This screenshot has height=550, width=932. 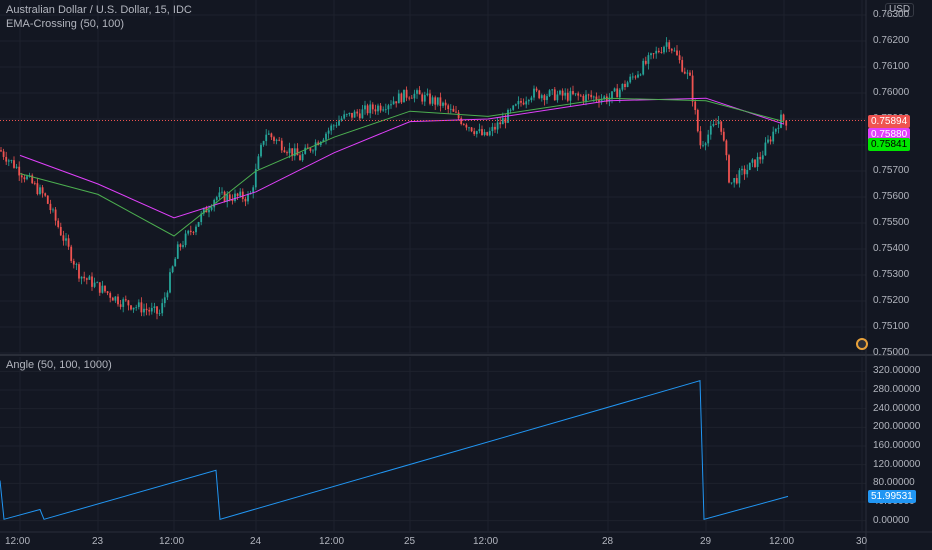 What do you see at coordinates (891, 352) in the screenshot?
I see `price-tick-label: 0.75000` at bounding box center [891, 352].